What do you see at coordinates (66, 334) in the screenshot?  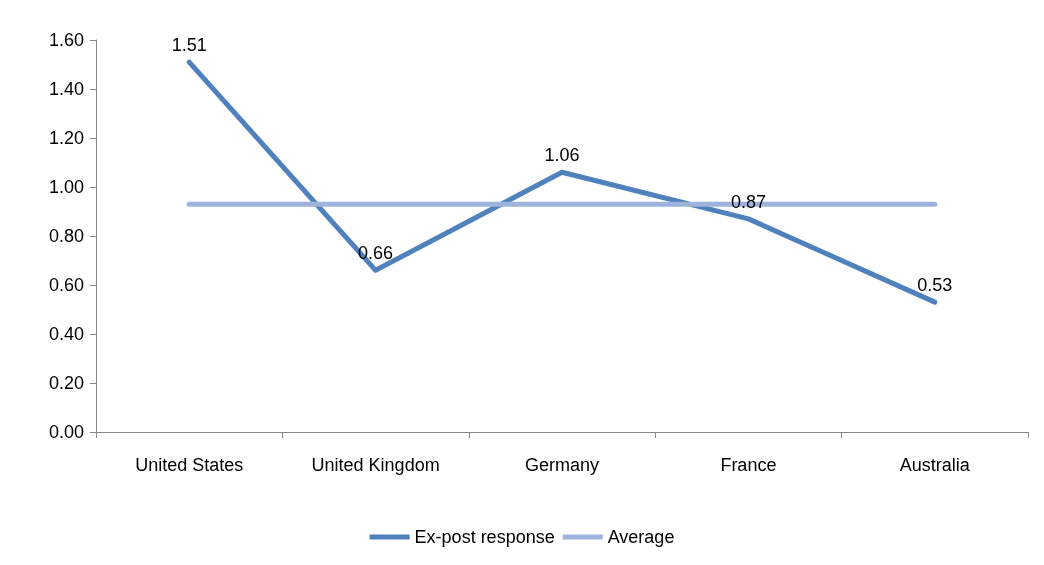 I see `y-tick-label: 0.40` at bounding box center [66, 334].